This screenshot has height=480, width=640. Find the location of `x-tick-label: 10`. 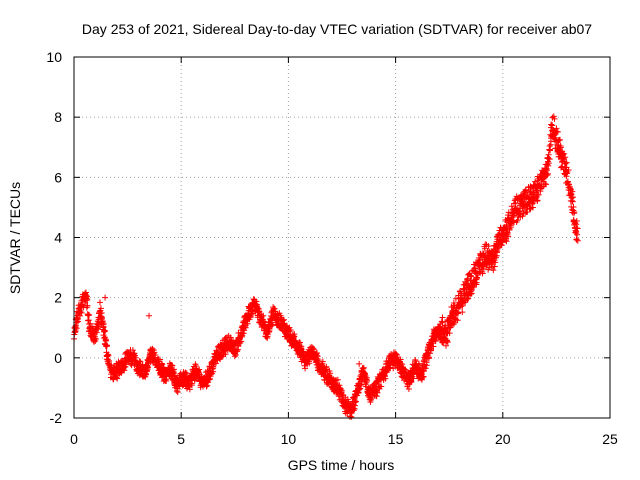

x-tick-label: 10 is located at coordinates (289, 439).